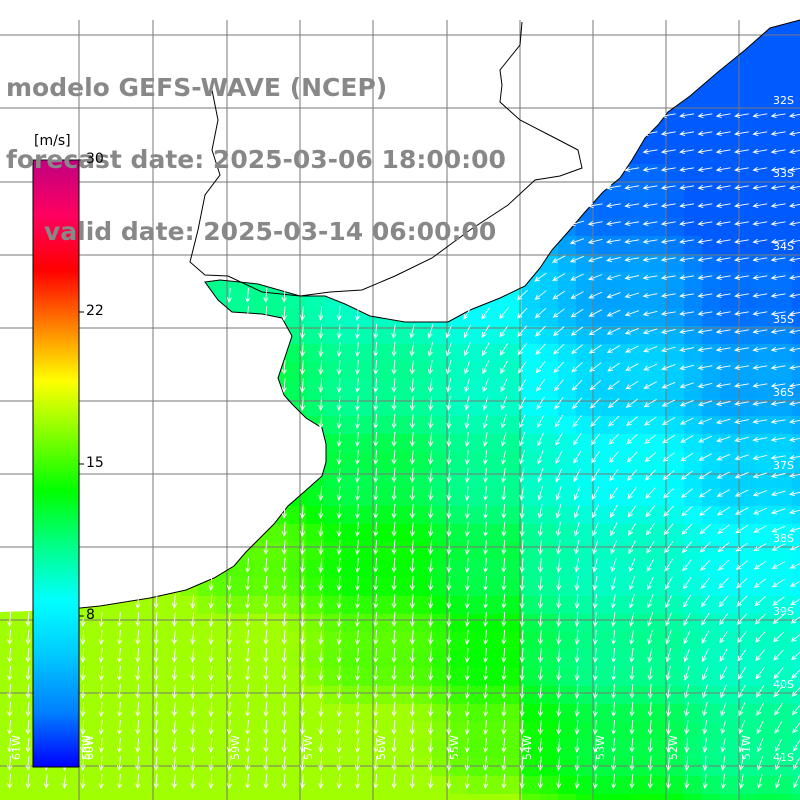 The height and width of the screenshot is (800, 800). I want to click on lon-label: 57W, so click(308, 747).